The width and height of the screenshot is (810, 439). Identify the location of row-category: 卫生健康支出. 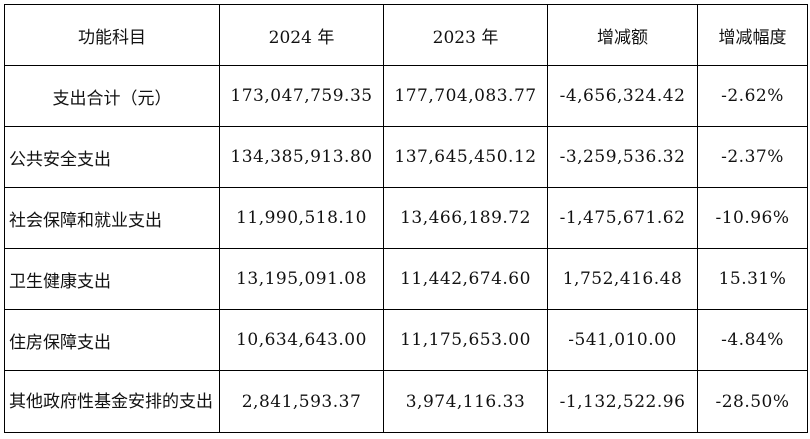
(112, 279).